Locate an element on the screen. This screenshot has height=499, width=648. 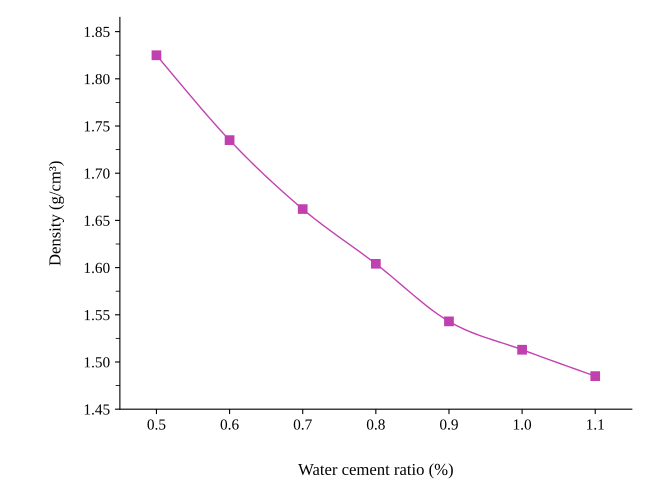
y-tick-label: 1.70 is located at coordinates (97, 173).